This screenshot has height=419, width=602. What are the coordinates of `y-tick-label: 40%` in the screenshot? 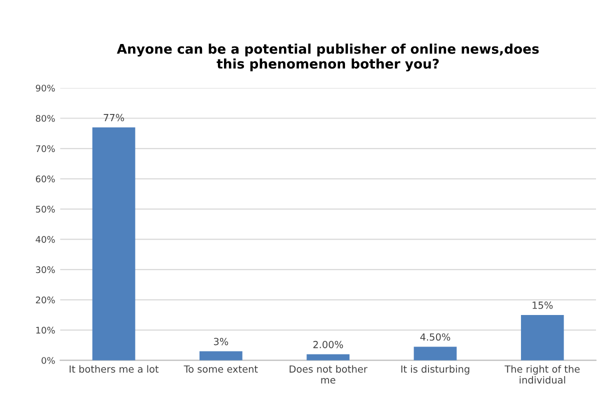 It's located at (45, 239).